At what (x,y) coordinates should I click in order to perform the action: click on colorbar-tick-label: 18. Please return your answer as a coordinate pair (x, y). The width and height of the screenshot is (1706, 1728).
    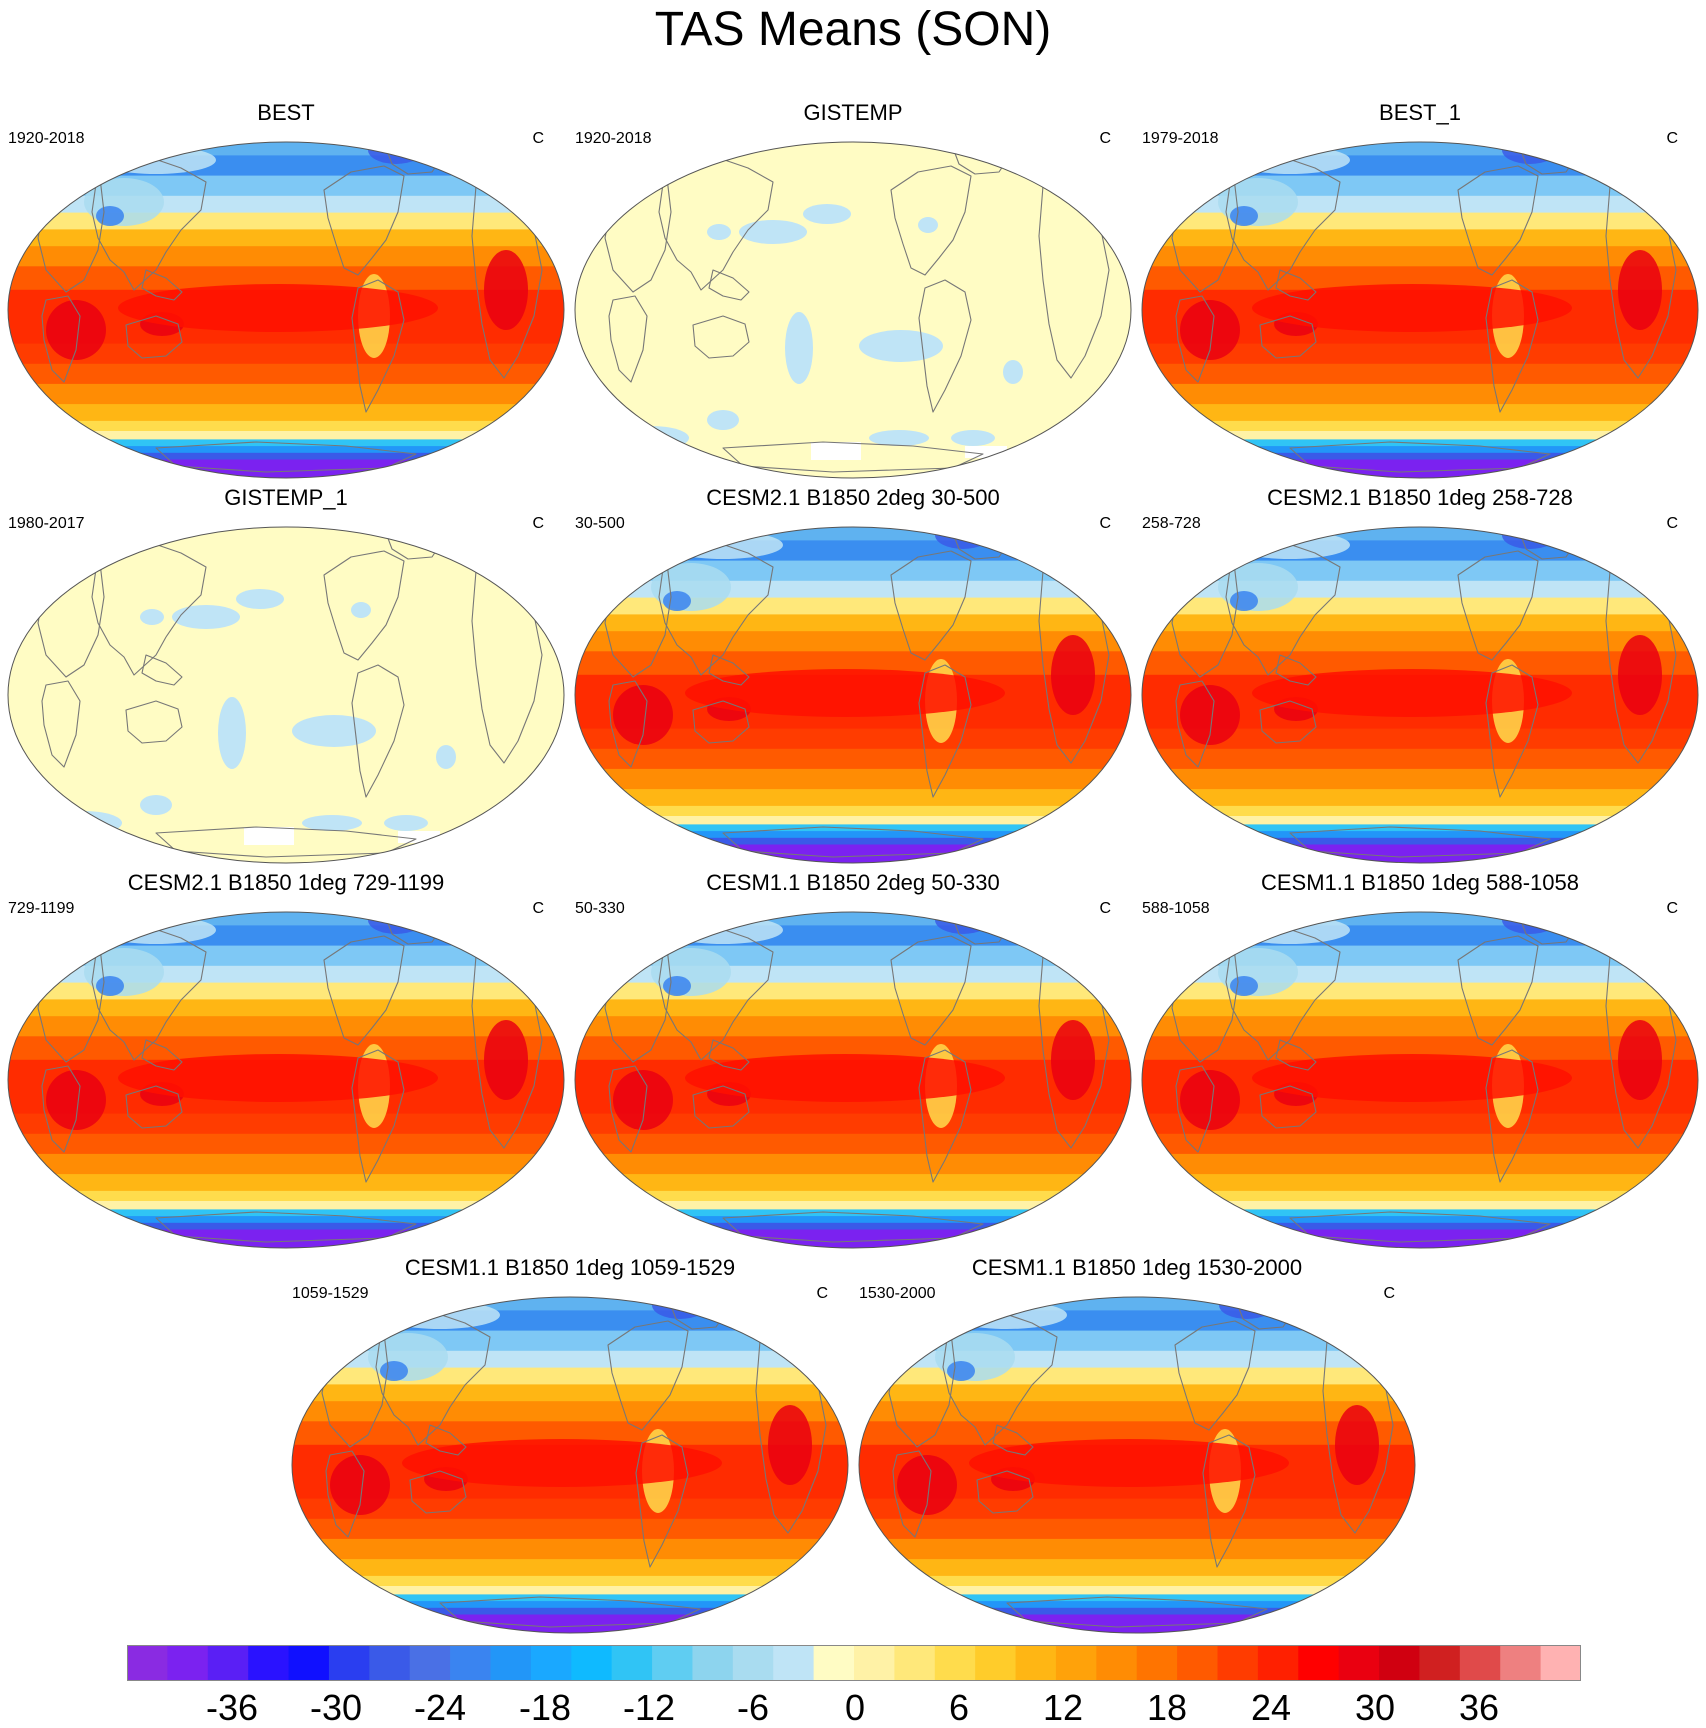
    Looking at the image, I should click on (1167, 1707).